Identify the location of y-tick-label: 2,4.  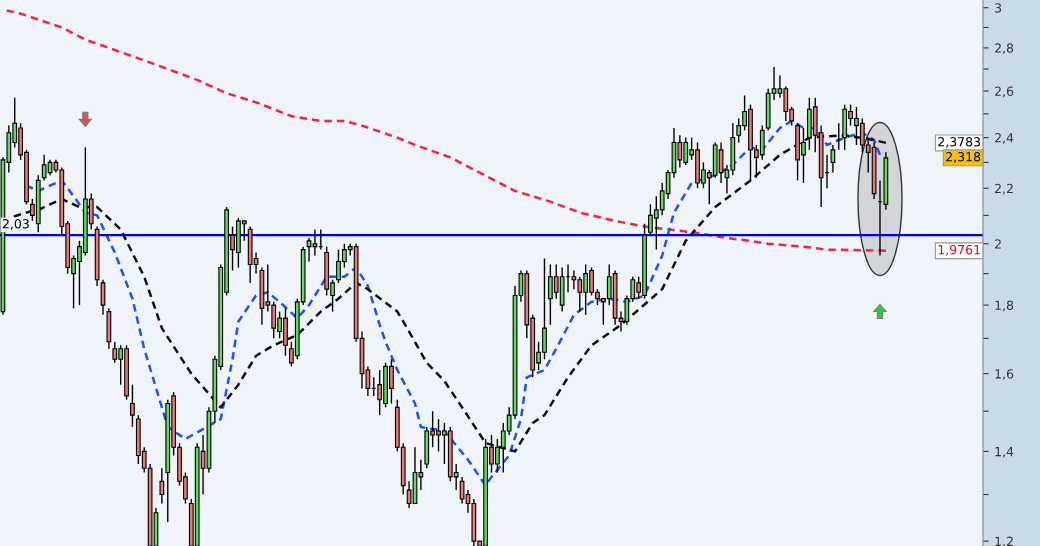
(1004, 138).